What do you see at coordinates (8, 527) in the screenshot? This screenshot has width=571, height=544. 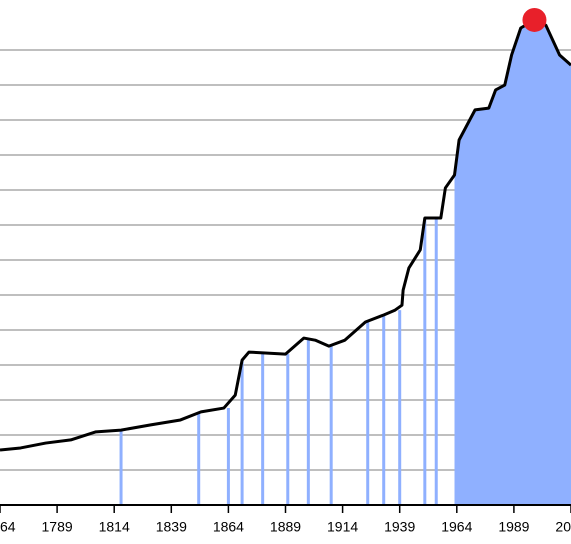 I see `x-tick-label: 1764` at bounding box center [8, 527].